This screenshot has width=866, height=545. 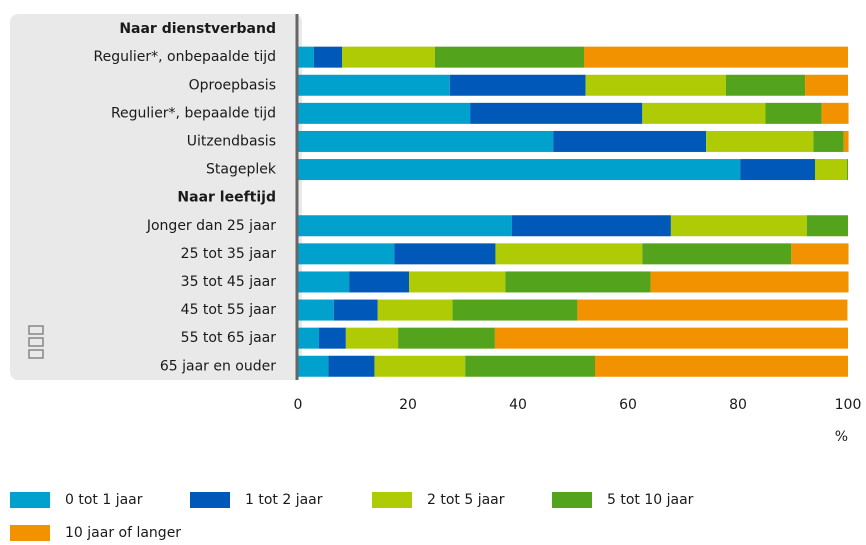 What do you see at coordinates (104, 500) in the screenshot?
I see `legend-label: 0 tot 1 jaar` at bounding box center [104, 500].